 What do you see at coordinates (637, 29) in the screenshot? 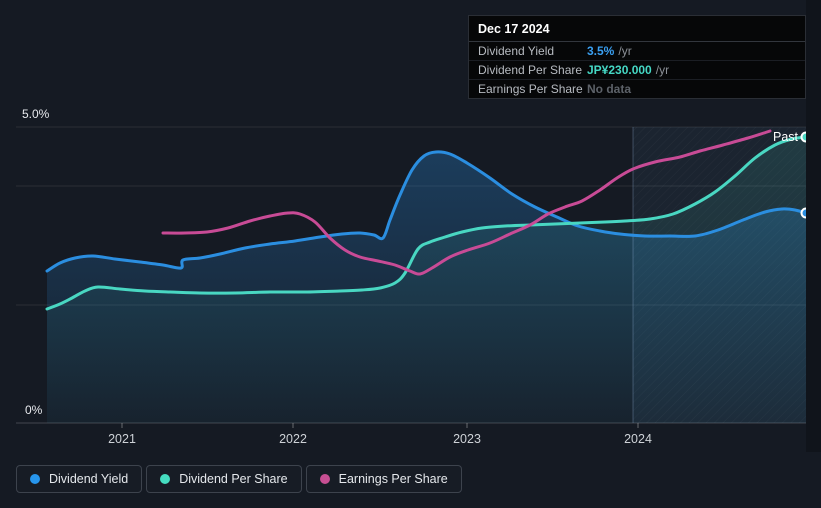
I see `tooltip-date: Dec 17 2024` at bounding box center [637, 29].